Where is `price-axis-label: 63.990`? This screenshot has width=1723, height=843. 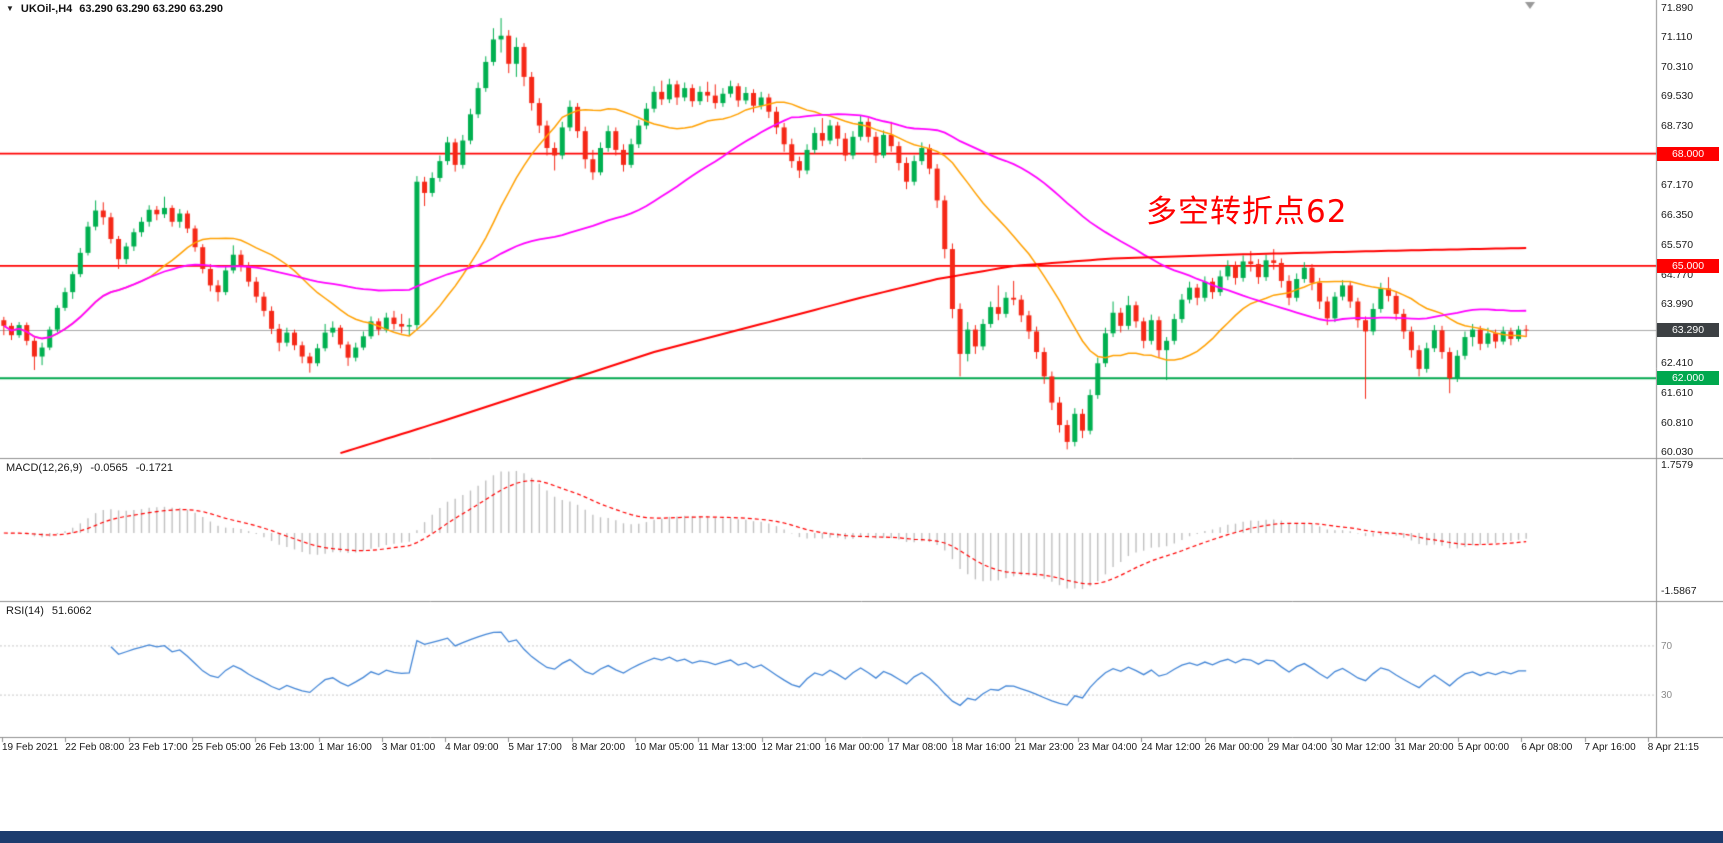 price-axis-label: 63.990 is located at coordinates (1677, 303).